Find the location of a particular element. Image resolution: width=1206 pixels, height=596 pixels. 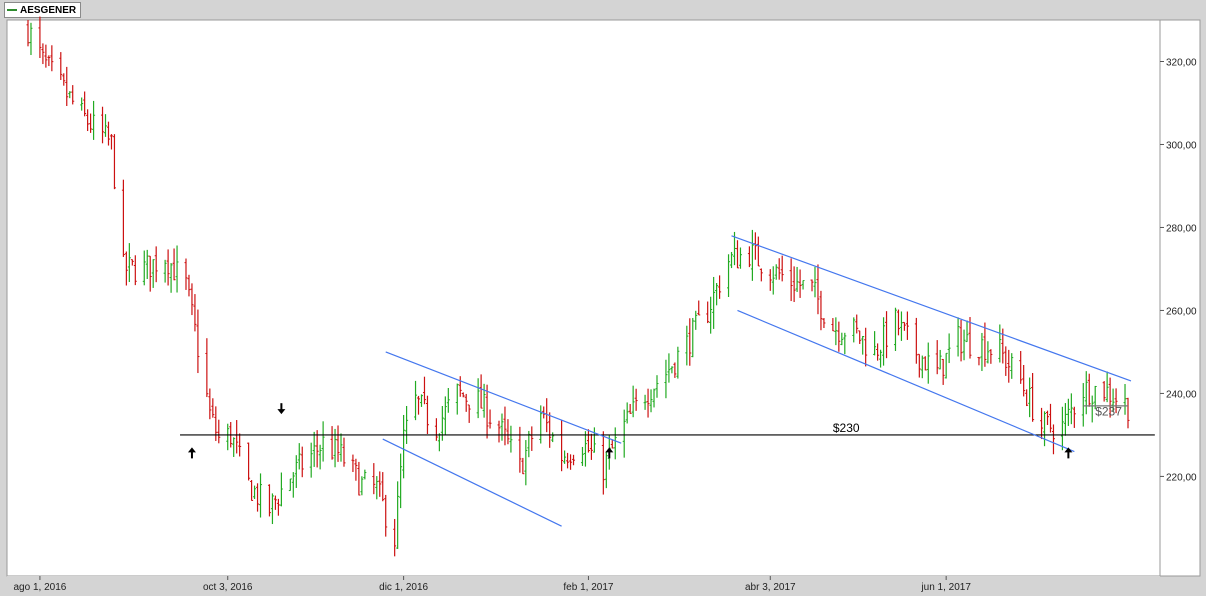

y-tick-label: 300,00 is located at coordinates (1181, 145).